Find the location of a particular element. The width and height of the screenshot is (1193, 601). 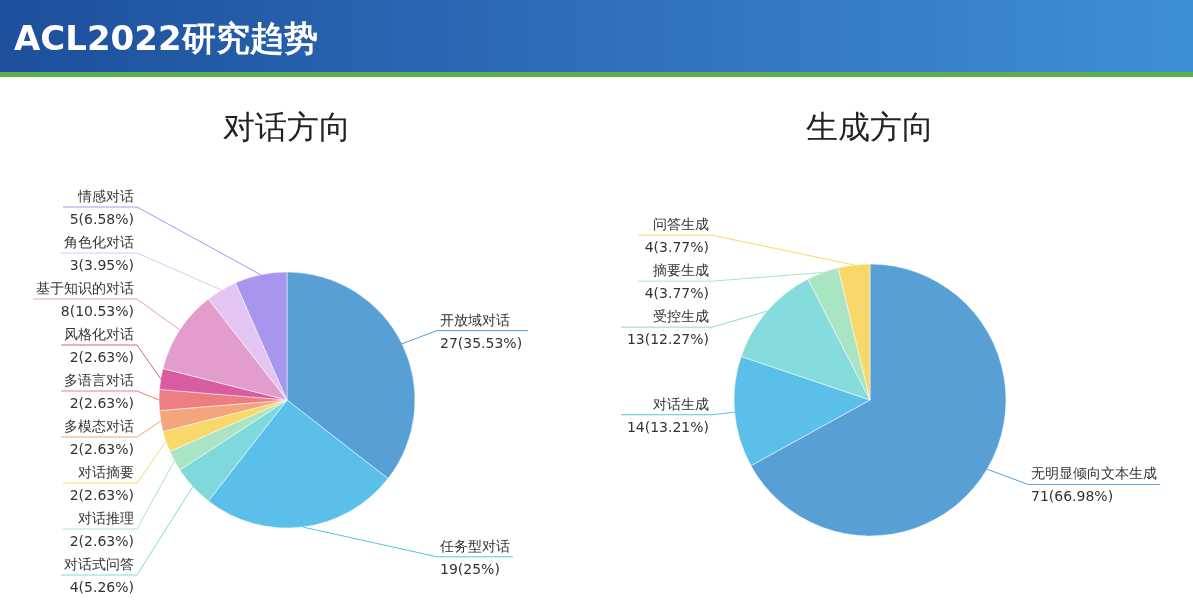

slice-label: 多模态对话 is located at coordinates (99, 426).